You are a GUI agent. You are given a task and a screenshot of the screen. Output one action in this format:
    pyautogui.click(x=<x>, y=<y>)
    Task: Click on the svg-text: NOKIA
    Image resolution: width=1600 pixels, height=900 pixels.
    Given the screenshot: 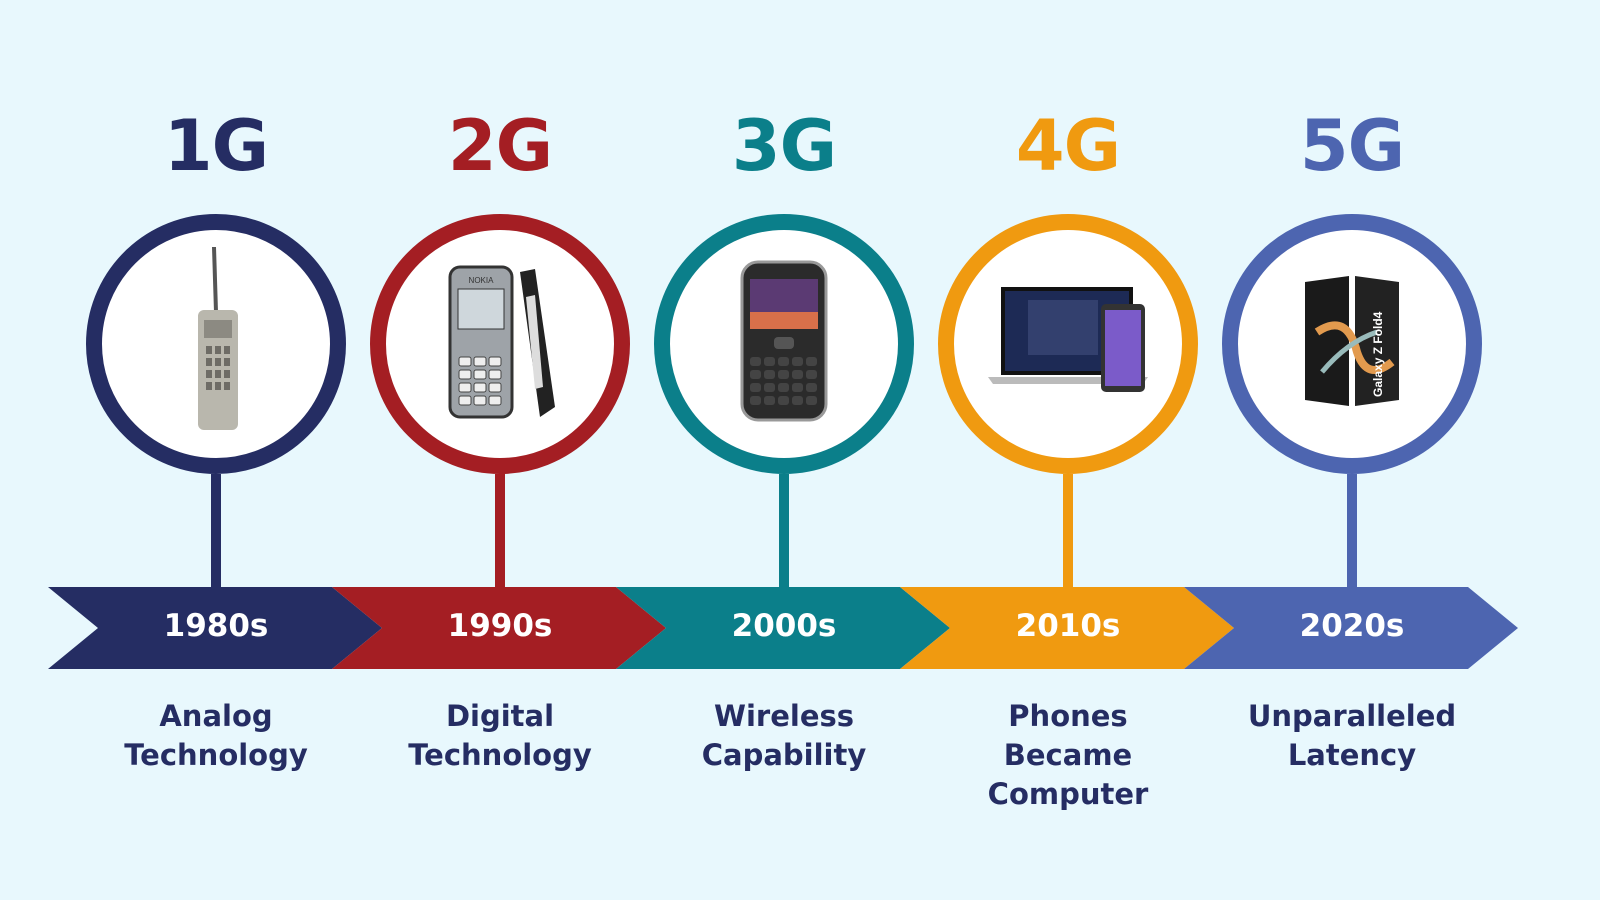 What is the action you would take?
    pyautogui.click(x=482, y=280)
    